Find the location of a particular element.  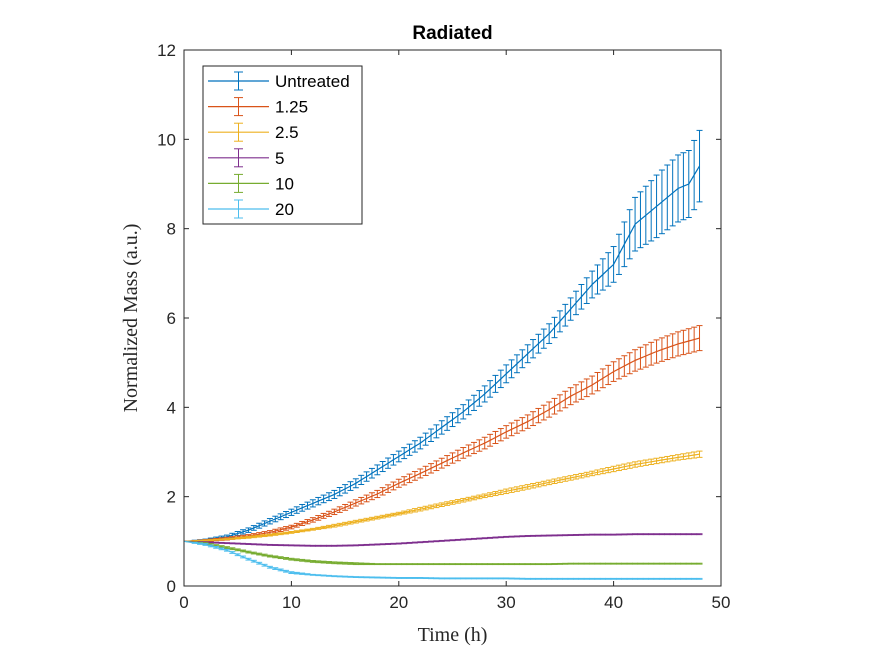

legend-item: Untreated is located at coordinates (279, 81).